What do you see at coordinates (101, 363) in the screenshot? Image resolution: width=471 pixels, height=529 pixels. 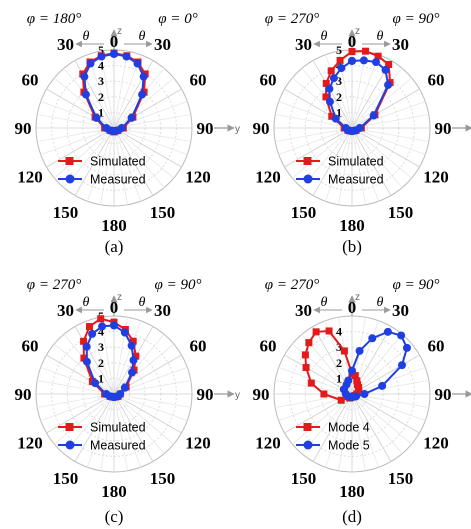 I see `radial-tick-2: 2` at bounding box center [101, 363].